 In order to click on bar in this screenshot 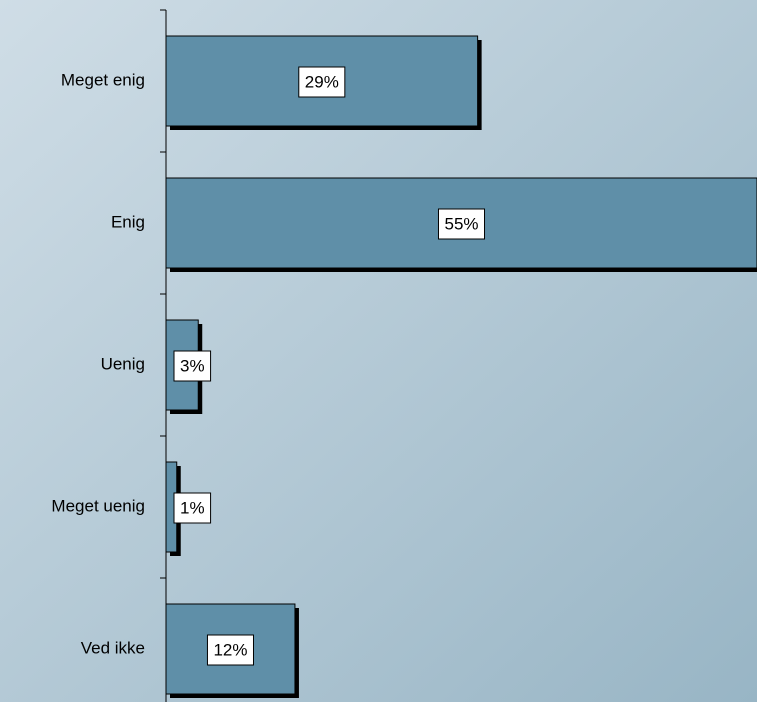, I will do `click(322, 81)`.